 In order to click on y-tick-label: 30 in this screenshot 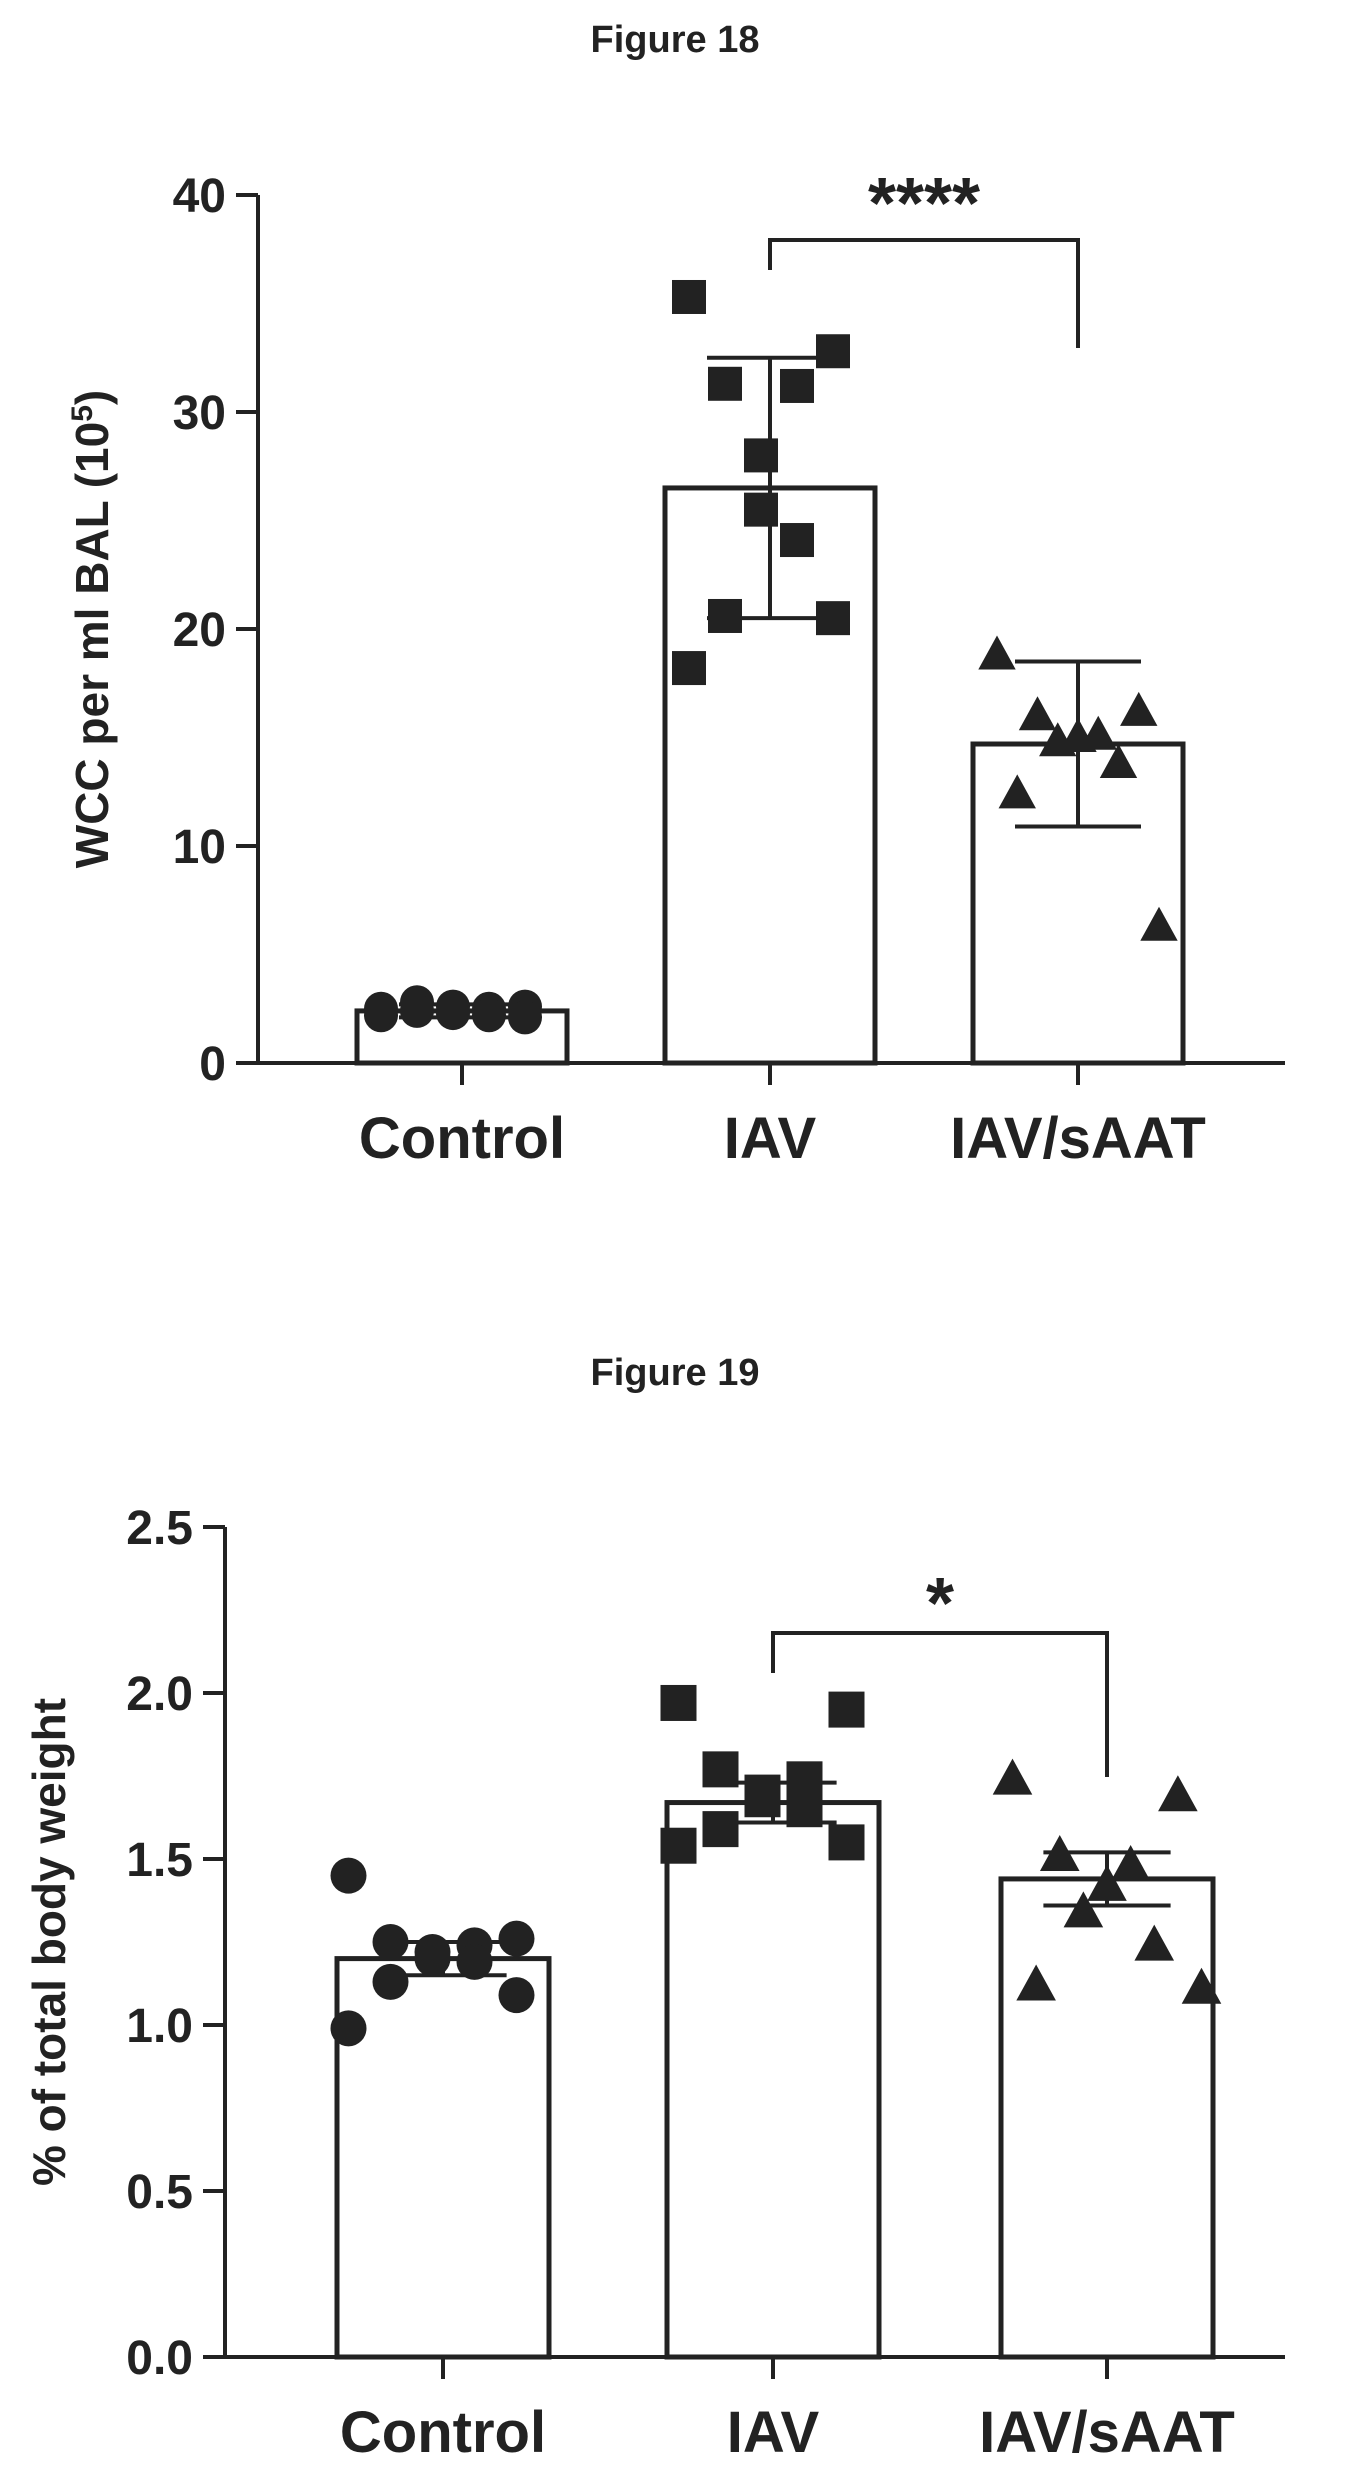, I will do `click(199, 413)`.